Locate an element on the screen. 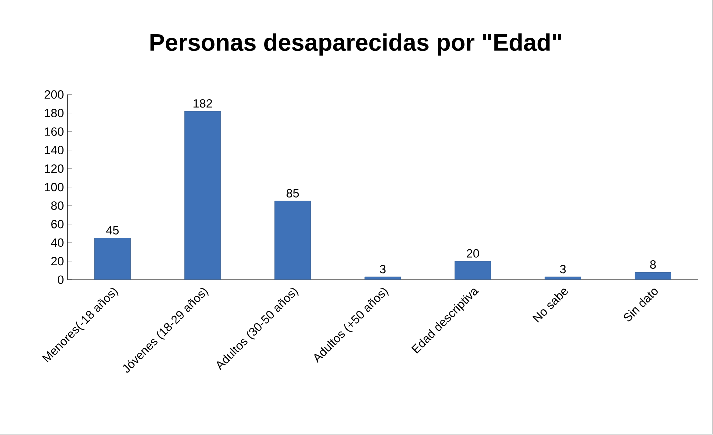 This screenshot has width=713, height=435. y-tick-label: 0 is located at coordinates (61, 280).